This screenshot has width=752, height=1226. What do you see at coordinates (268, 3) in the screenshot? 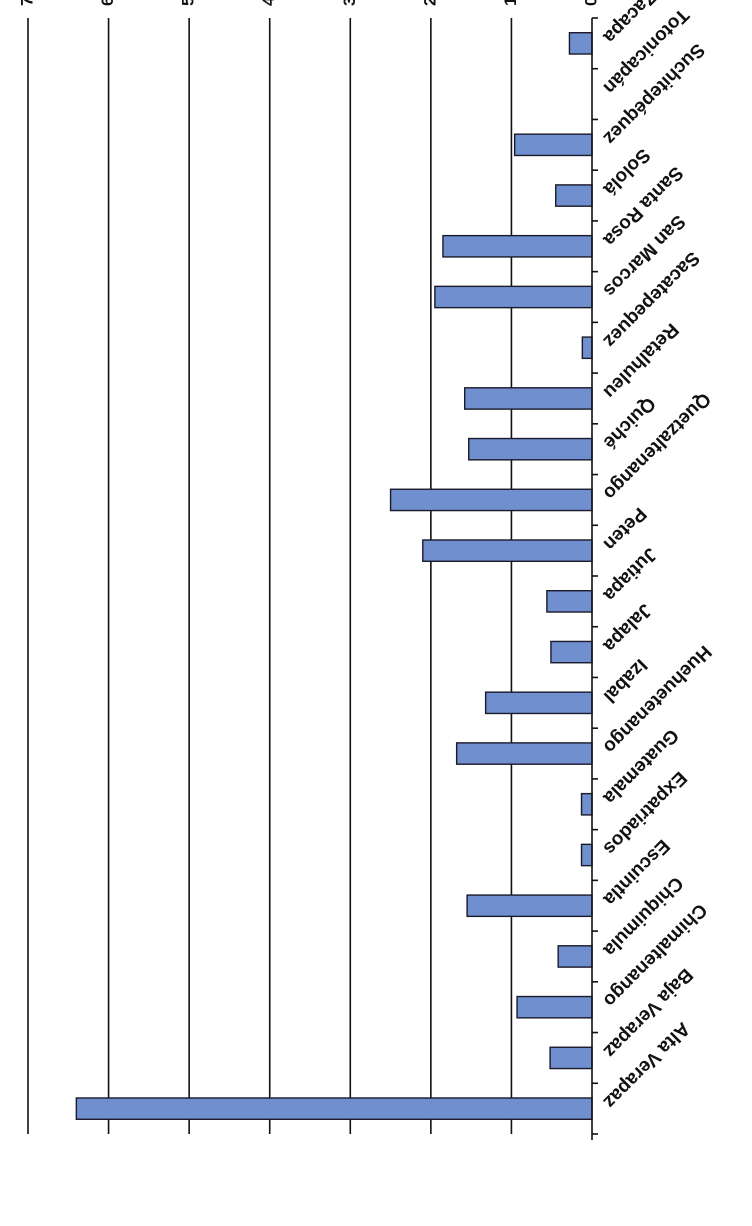
I see `tick-label-4000: 4000` at bounding box center [268, 3].